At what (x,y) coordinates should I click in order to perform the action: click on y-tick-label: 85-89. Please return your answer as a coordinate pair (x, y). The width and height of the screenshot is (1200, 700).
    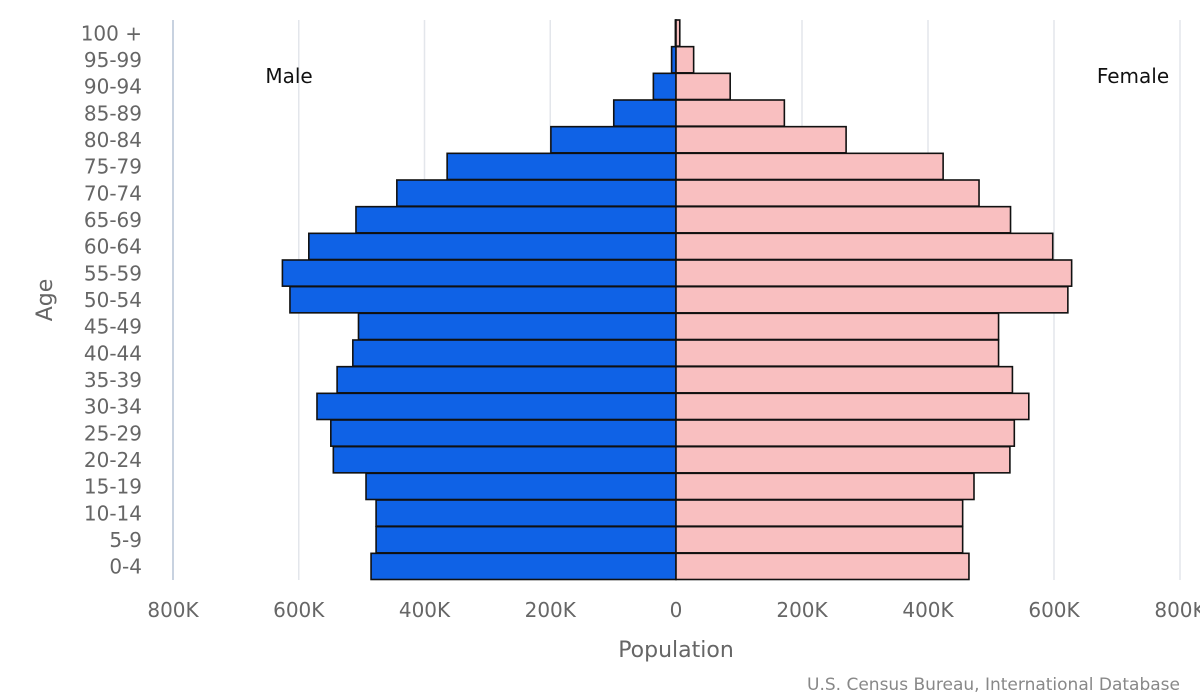
    Looking at the image, I should click on (113, 113).